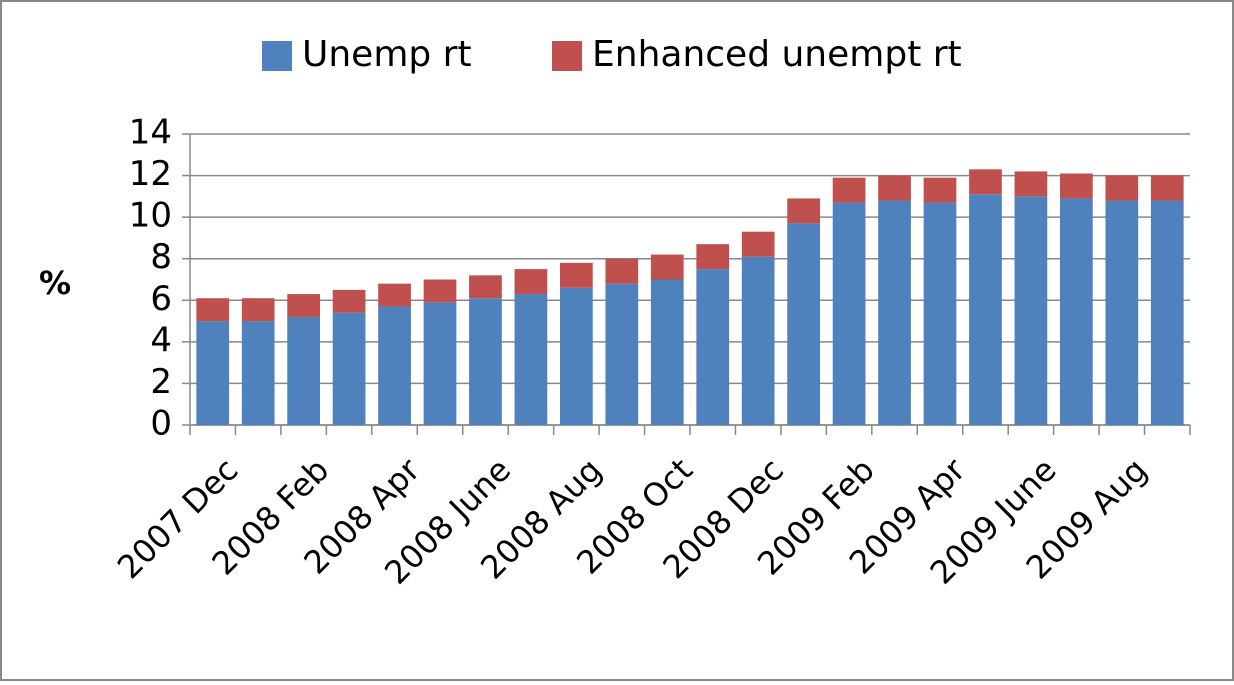 This screenshot has height=685, width=1234. What do you see at coordinates (55, 283) in the screenshot?
I see `y-axis-label: %` at bounding box center [55, 283].